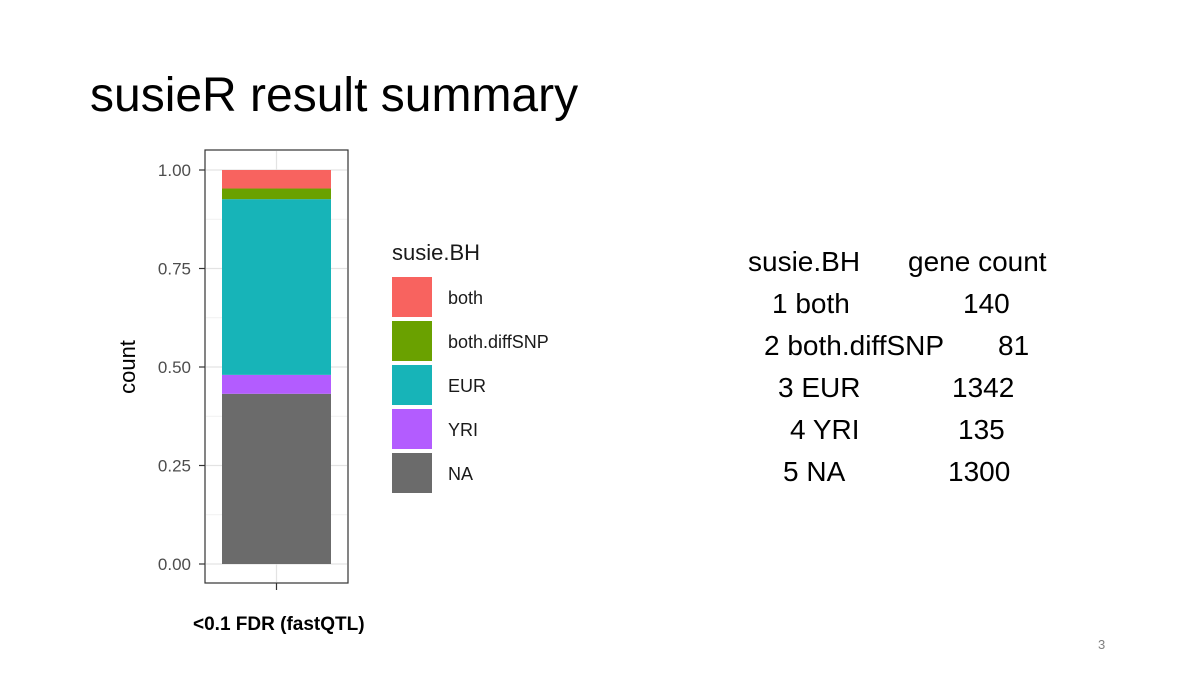 Image resolution: width=1200 pixels, height=675 pixels. What do you see at coordinates (466, 298) in the screenshot?
I see `legend-label: both` at bounding box center [466, 298].